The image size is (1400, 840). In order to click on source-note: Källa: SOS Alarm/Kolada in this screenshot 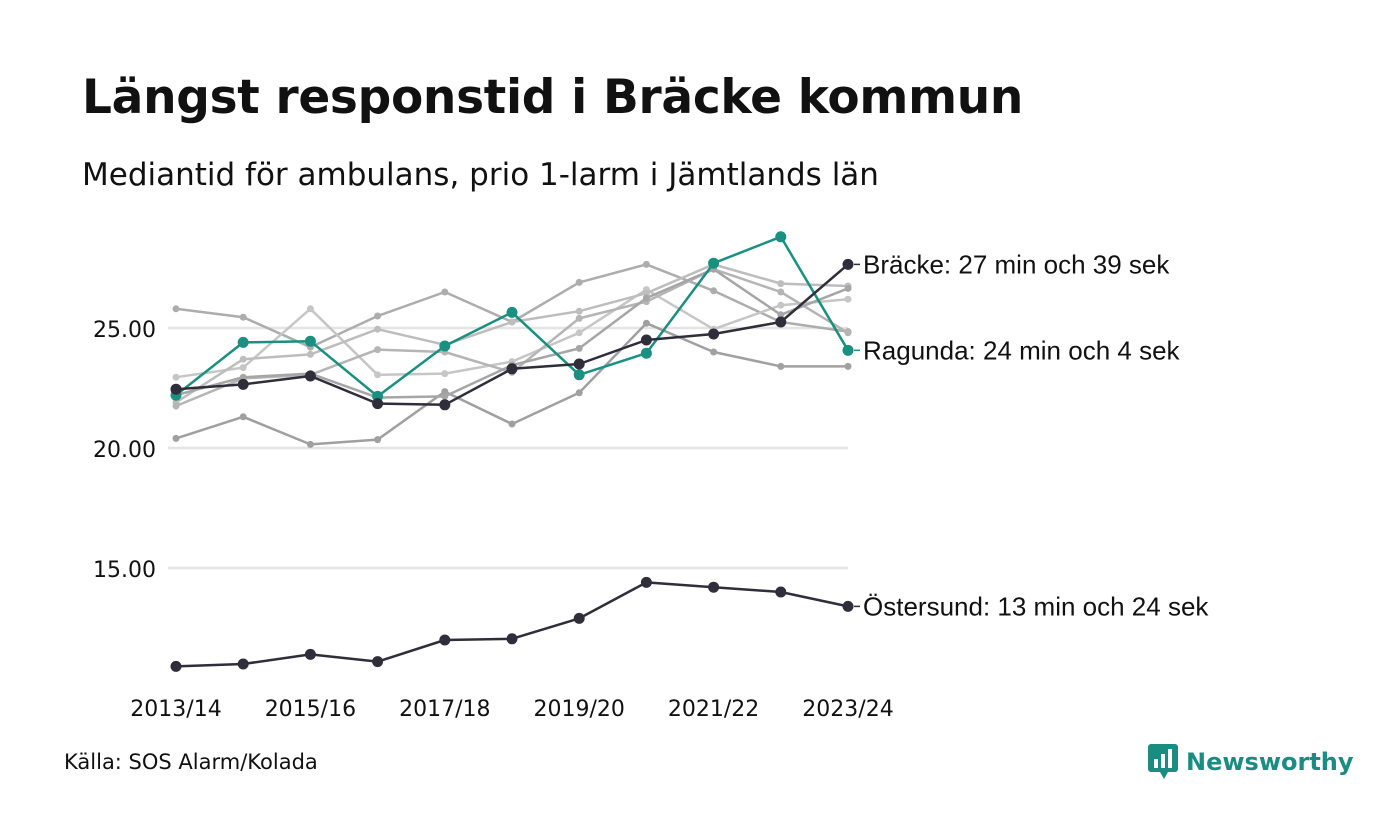, I will do `click(191, 762)`.